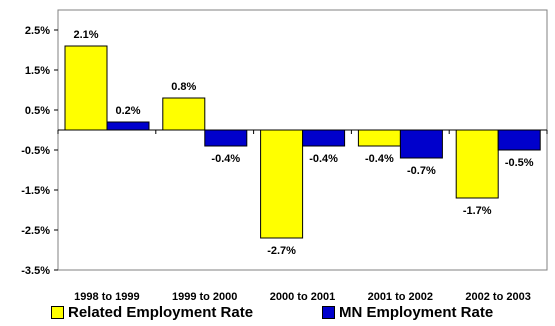  I want to click on x-tick-label: 2002 to 2003, so click(497, 297).